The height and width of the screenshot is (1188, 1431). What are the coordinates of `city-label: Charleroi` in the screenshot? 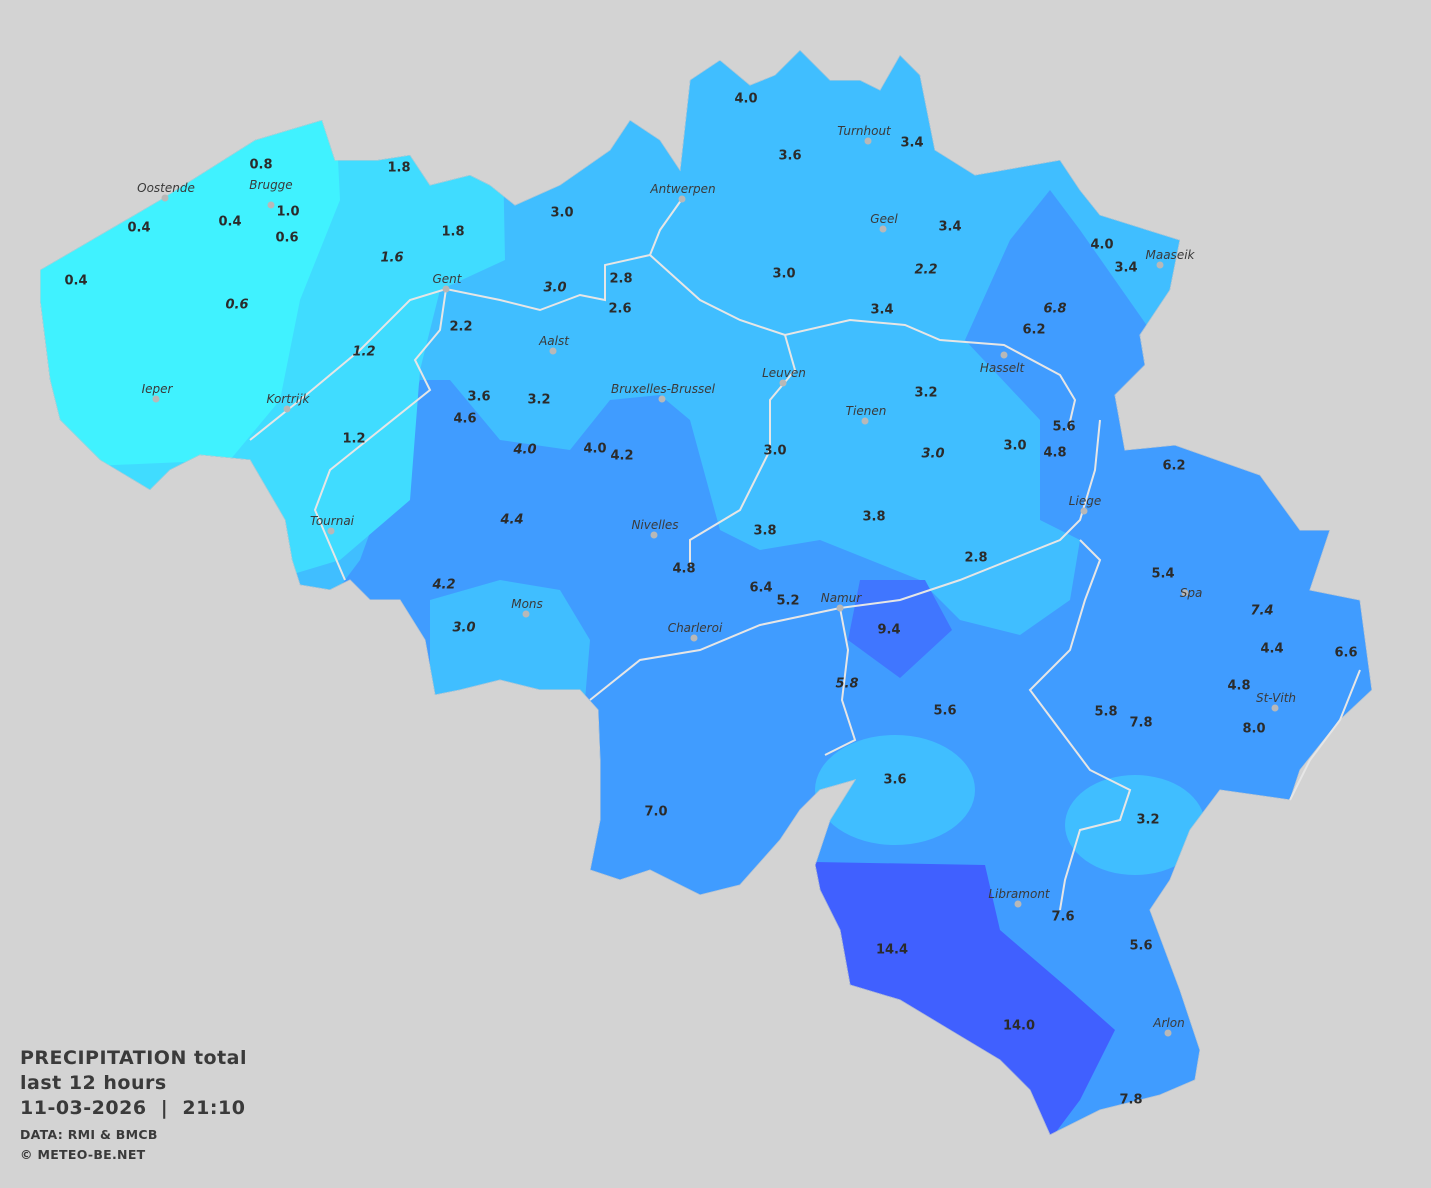 It's located at (695, 628).